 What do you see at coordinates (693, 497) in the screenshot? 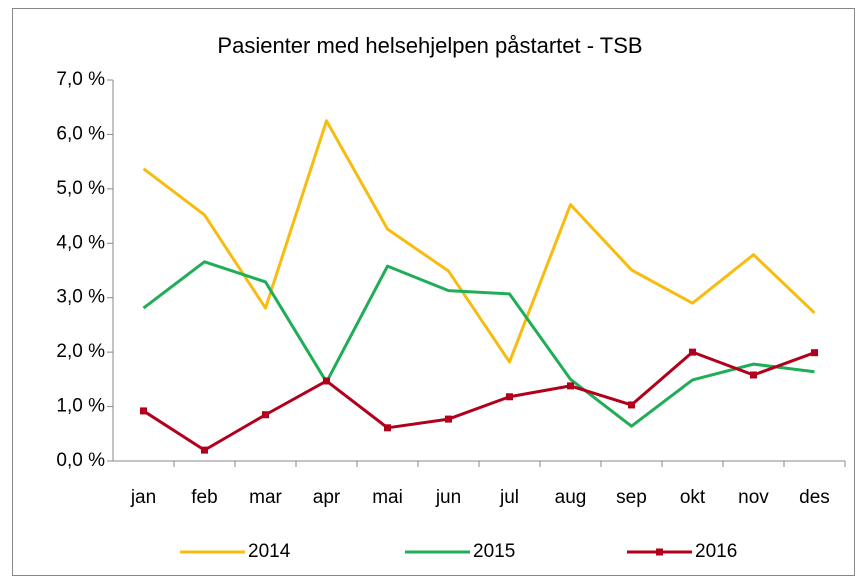
I see `x-tick-label: okt` at bounding box center [693, 497].